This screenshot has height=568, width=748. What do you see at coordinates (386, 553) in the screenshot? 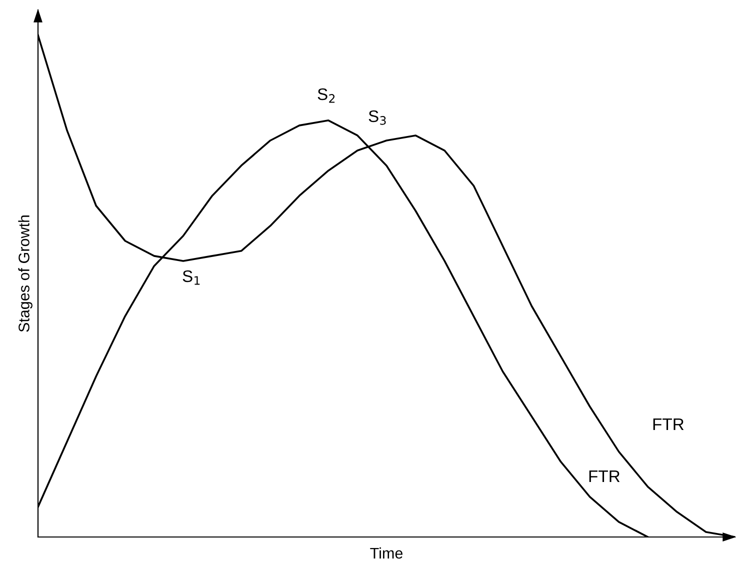
I see `x-axis-title: Time` at bounding box center [386, 553].